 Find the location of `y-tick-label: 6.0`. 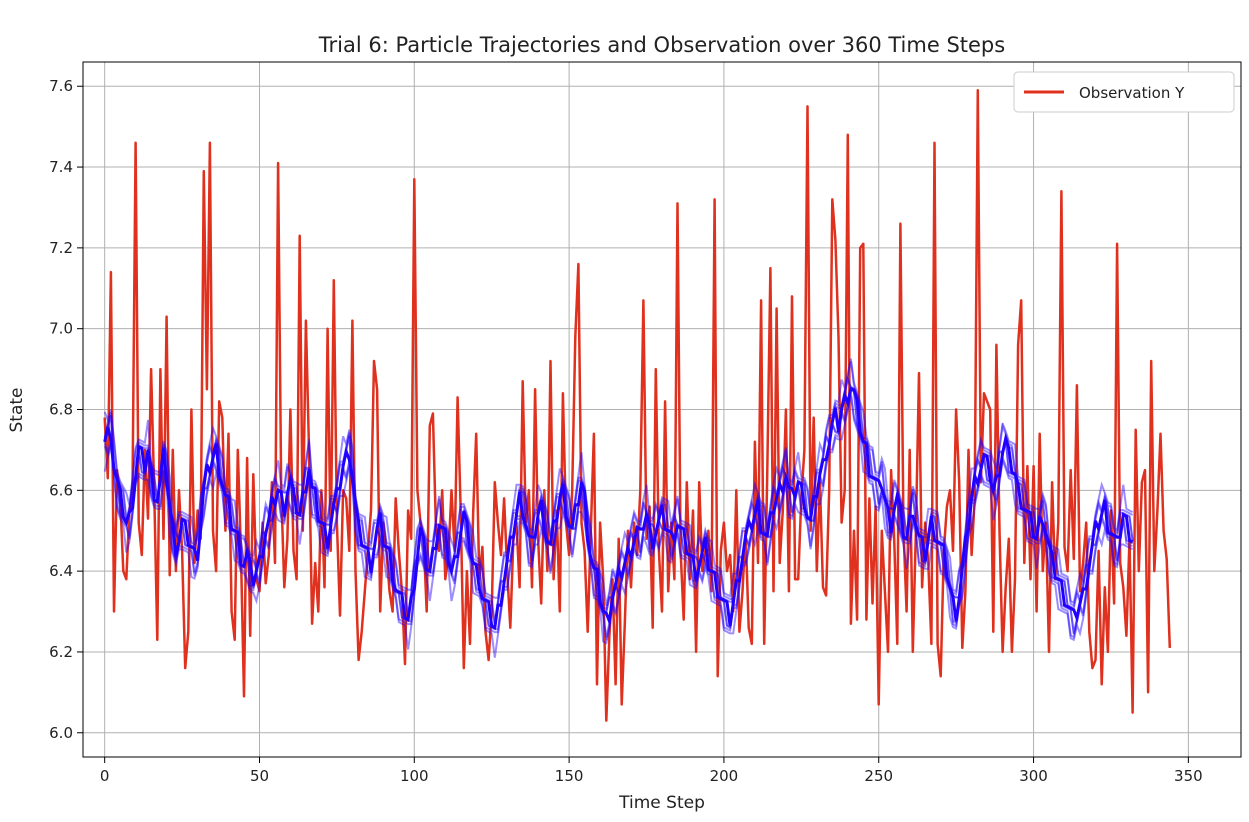

y-tick-label: 6.0 is located at coordinates (61, 733).